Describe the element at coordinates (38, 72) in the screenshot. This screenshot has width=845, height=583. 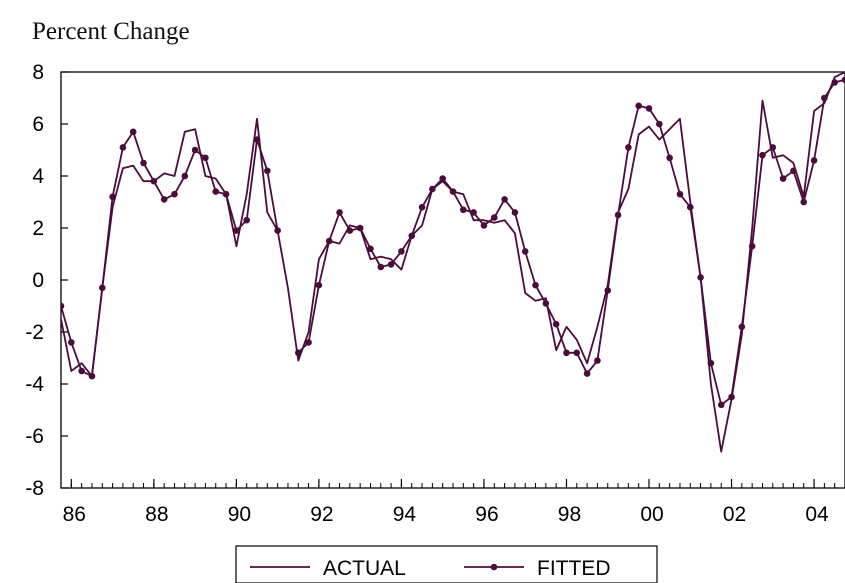
I see `y-tick-label: 8` at that location.